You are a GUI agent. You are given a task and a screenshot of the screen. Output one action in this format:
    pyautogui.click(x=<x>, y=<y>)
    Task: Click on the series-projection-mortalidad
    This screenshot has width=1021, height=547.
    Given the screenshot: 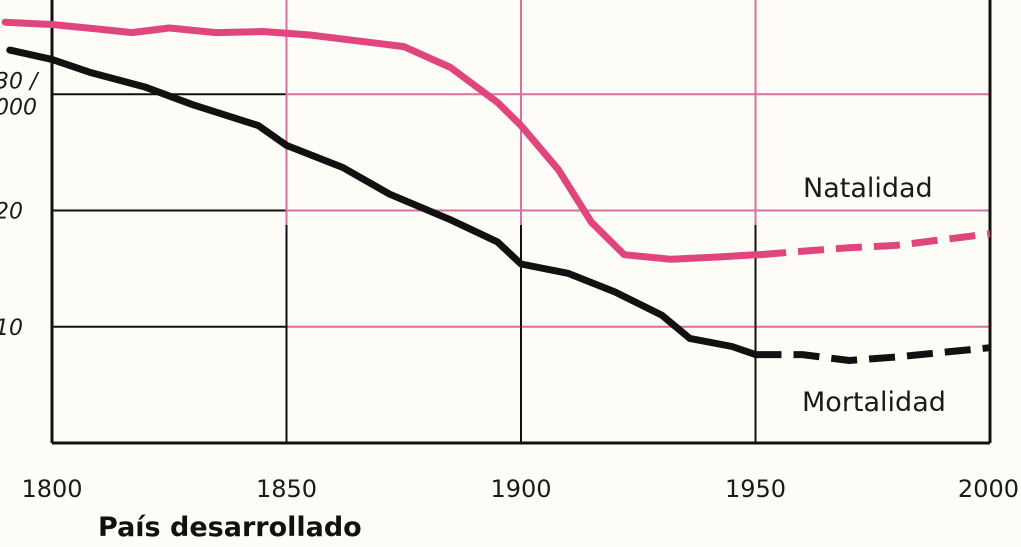 What is the action you would take?
    pyautogui.click(x=873, y=354)
    